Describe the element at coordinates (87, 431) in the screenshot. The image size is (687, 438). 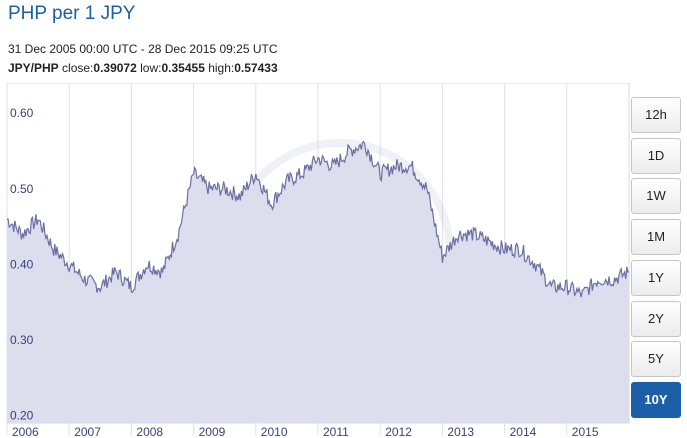
I see `x-tick-label: 2007` at that location.